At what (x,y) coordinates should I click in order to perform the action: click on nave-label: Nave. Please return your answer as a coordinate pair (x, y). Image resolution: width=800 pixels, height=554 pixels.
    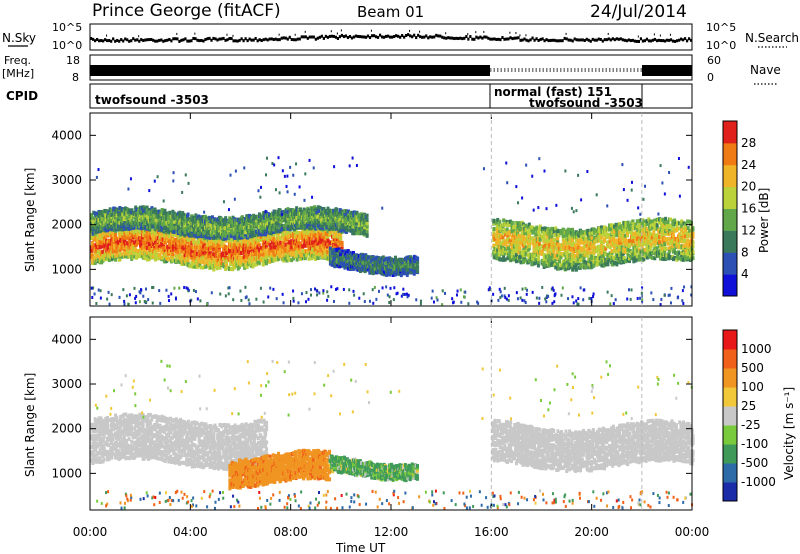
    Looking at the image, I should click on (765, 70).